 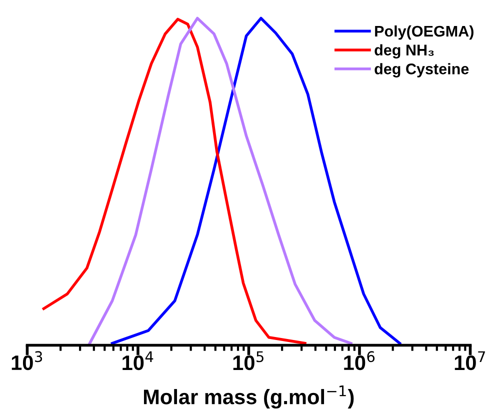 I want to click on legend-label: Poly(OEGMA), so click(x=424, y=32).